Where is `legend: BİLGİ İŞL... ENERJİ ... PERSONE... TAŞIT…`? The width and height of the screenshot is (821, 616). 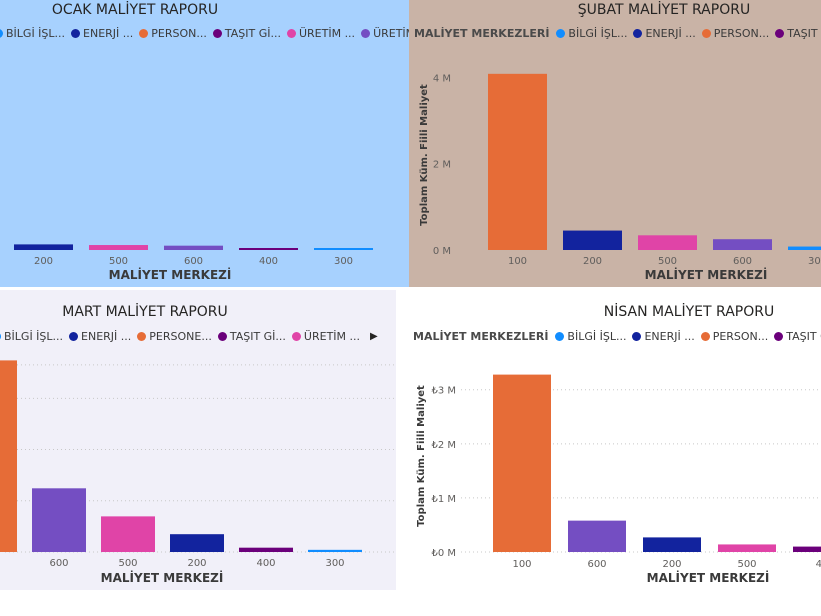 legend: BİLGİ İŞL... ENERJİ ... PERSONE... TAŞIT… is located at coordinates (189, 336).